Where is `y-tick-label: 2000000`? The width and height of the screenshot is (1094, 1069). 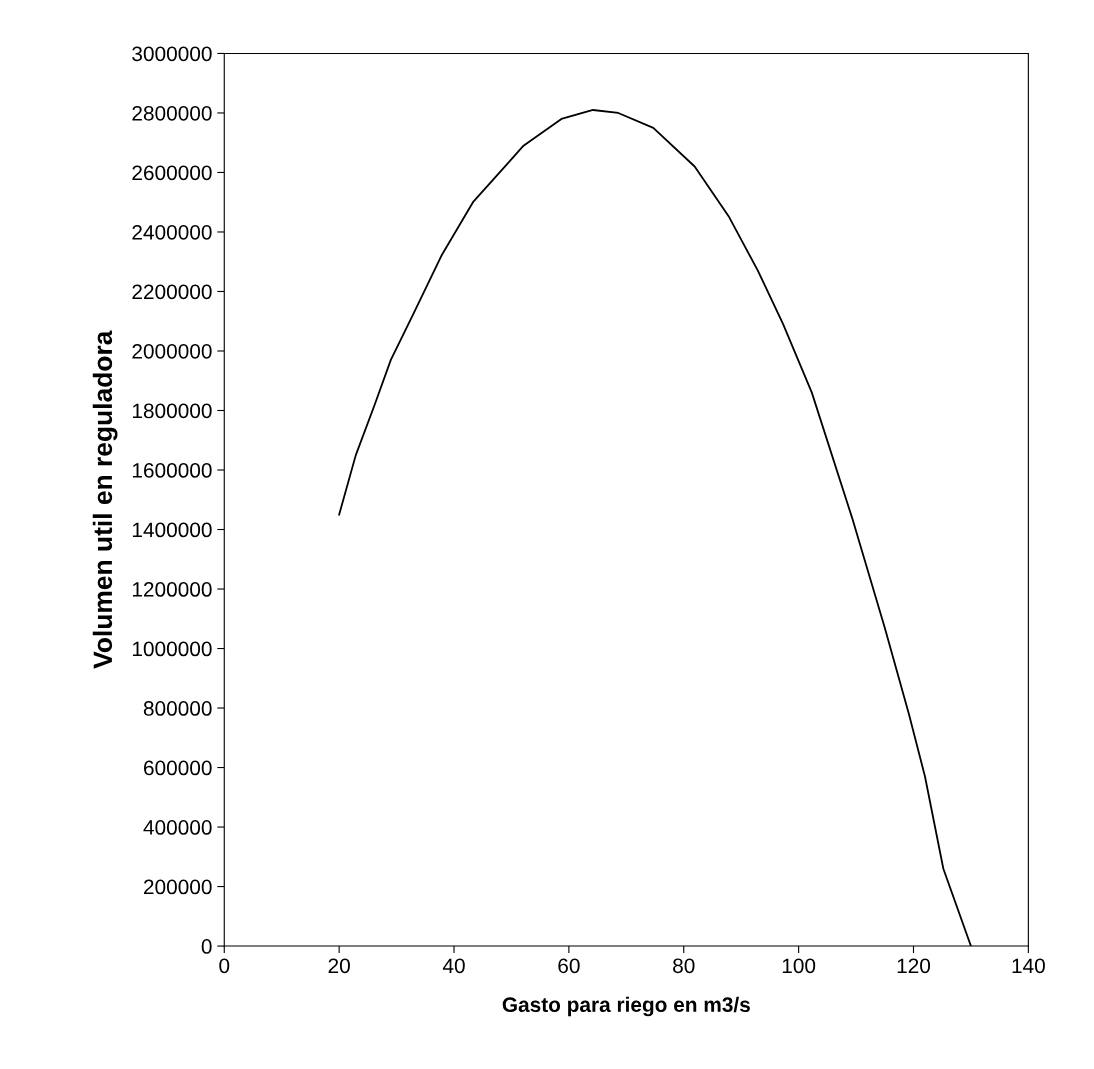 y-tick-label: 2000000 is located at coordinates (172, 351).